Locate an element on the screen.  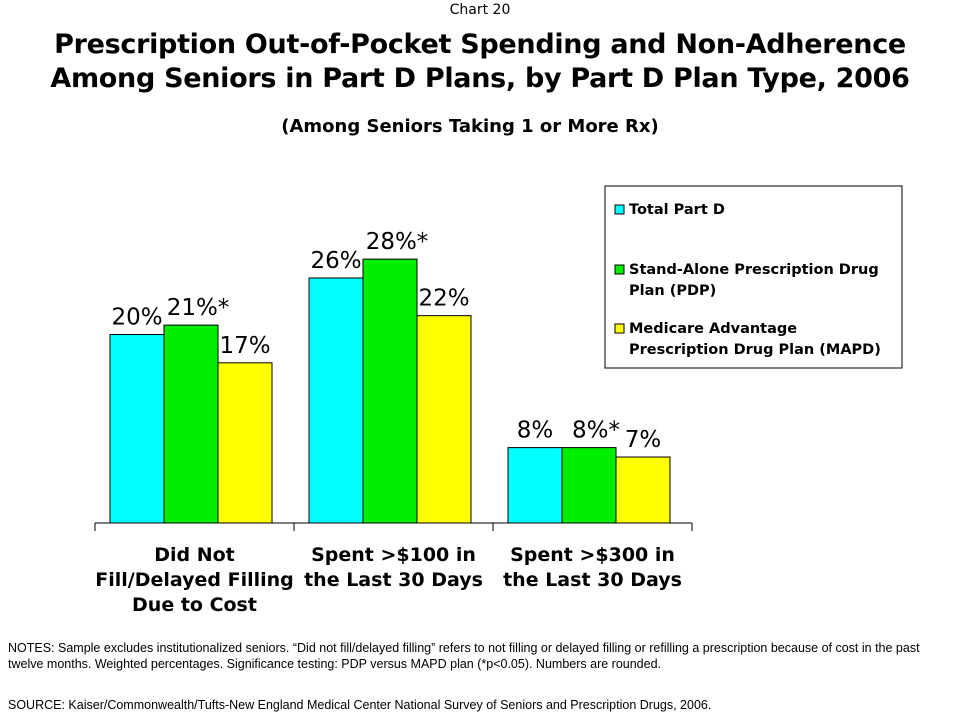
data-label-1-1: 20% is located at coordinates (136, 318).